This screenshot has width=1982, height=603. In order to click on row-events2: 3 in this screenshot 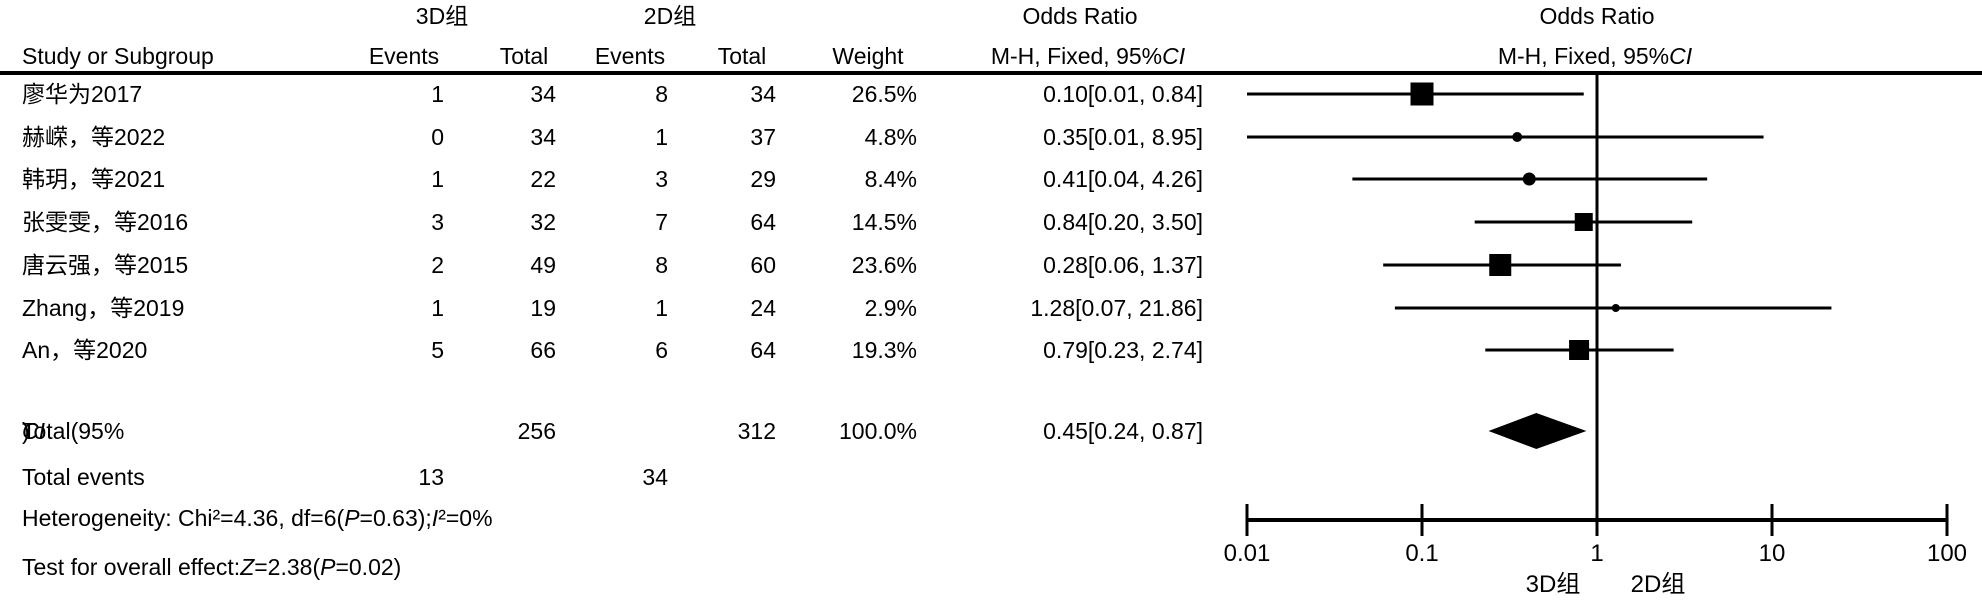, I will do `click(661, 179)`.